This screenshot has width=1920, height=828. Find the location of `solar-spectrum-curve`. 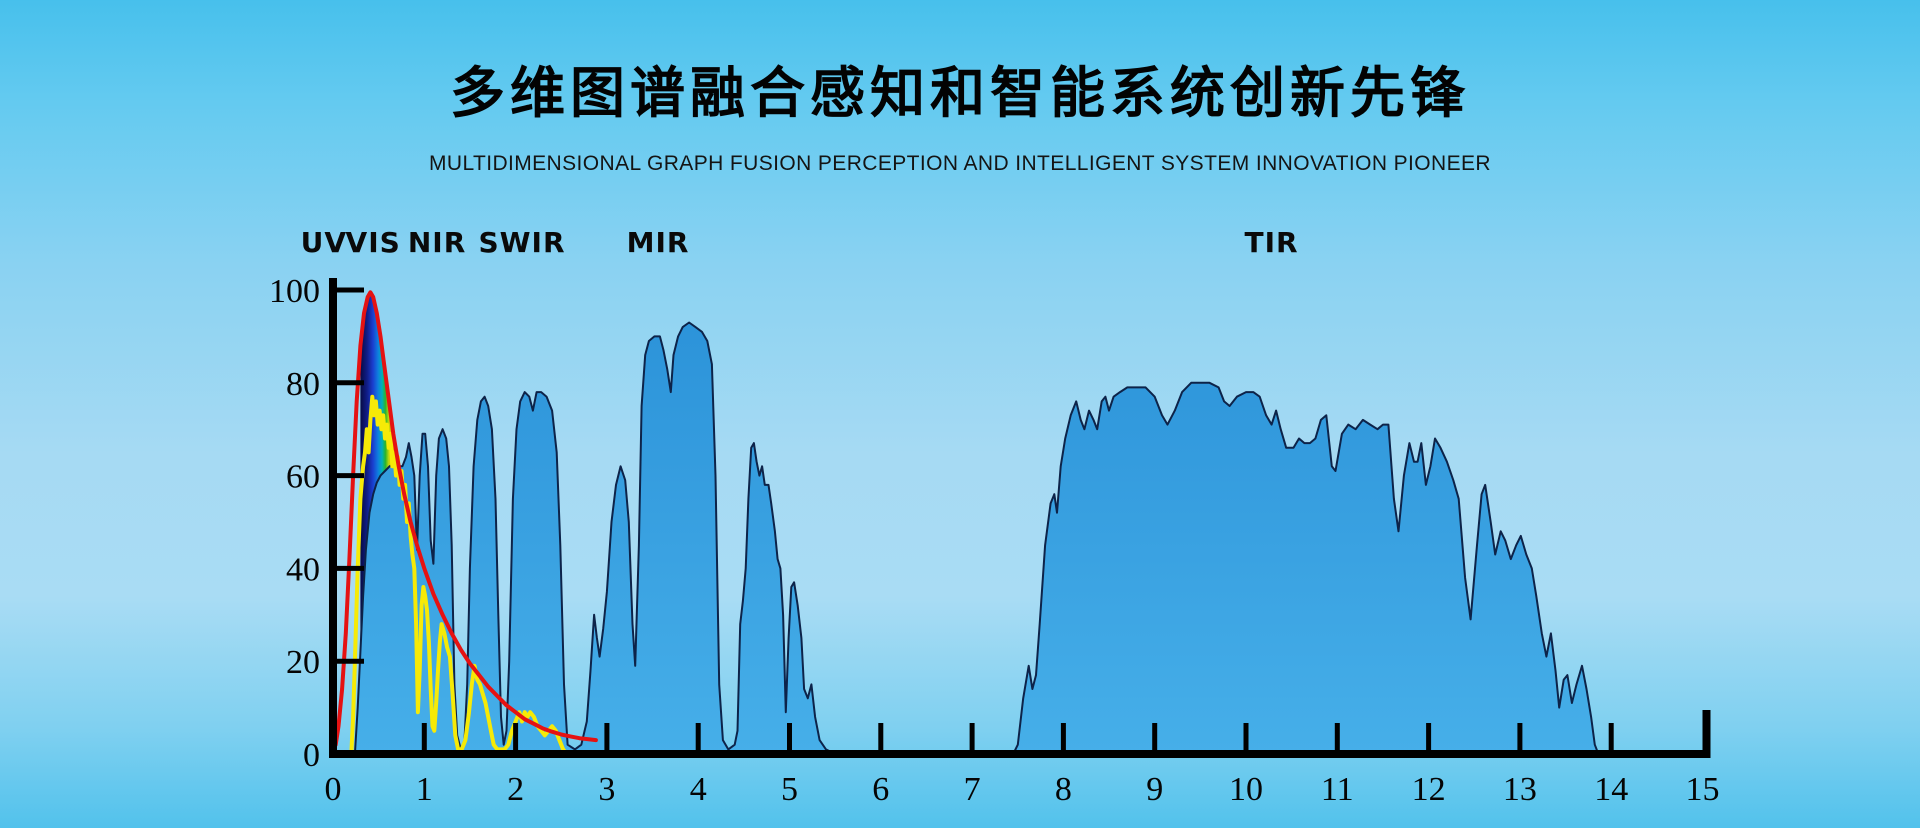

solar-spectrum-curve is located at coordinates (459, 575).